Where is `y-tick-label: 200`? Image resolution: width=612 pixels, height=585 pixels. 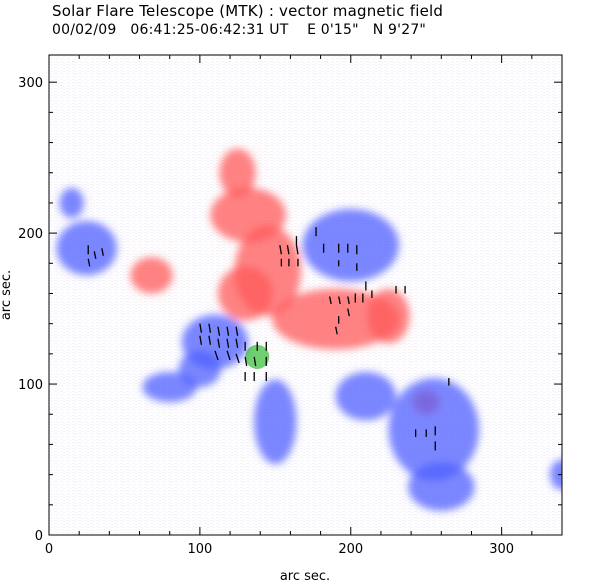 y-tick-label: 200 is located at coordinates (30, 234).